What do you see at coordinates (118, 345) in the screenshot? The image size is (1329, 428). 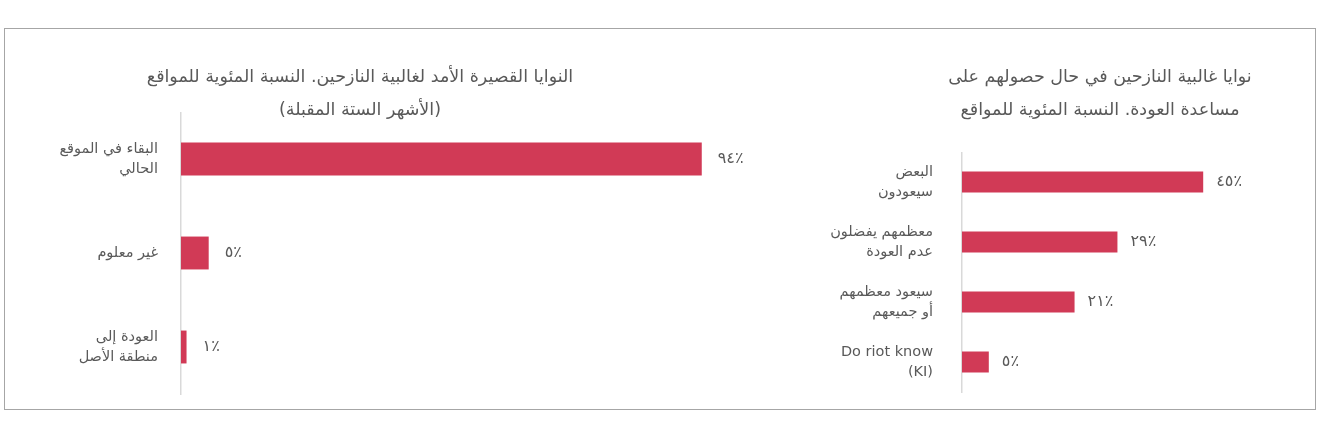 I see `y-tick-label: العودة إلى منطقة الأصل` at bounding box center [118, 345].